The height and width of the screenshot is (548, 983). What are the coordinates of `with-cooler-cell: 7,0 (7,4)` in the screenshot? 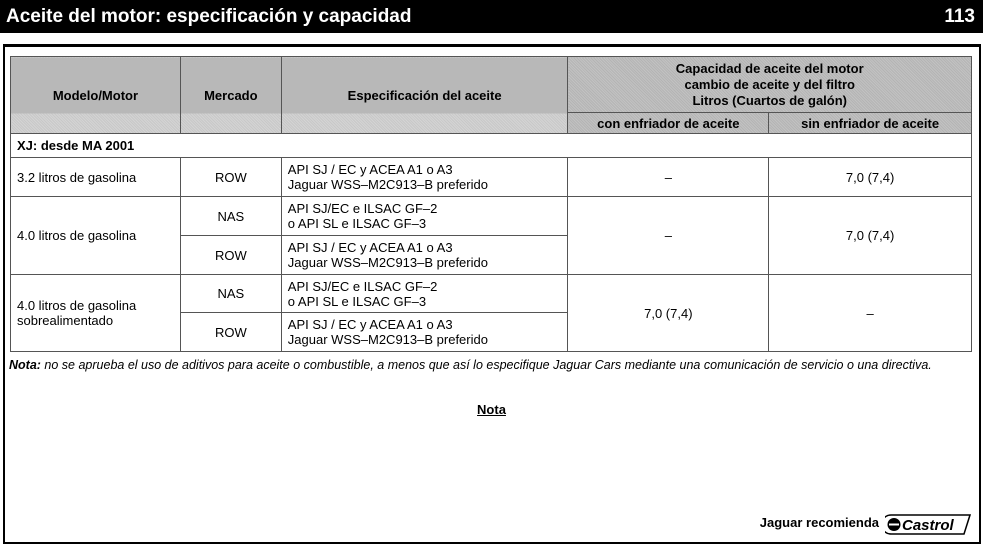 It's located at (668, 313).